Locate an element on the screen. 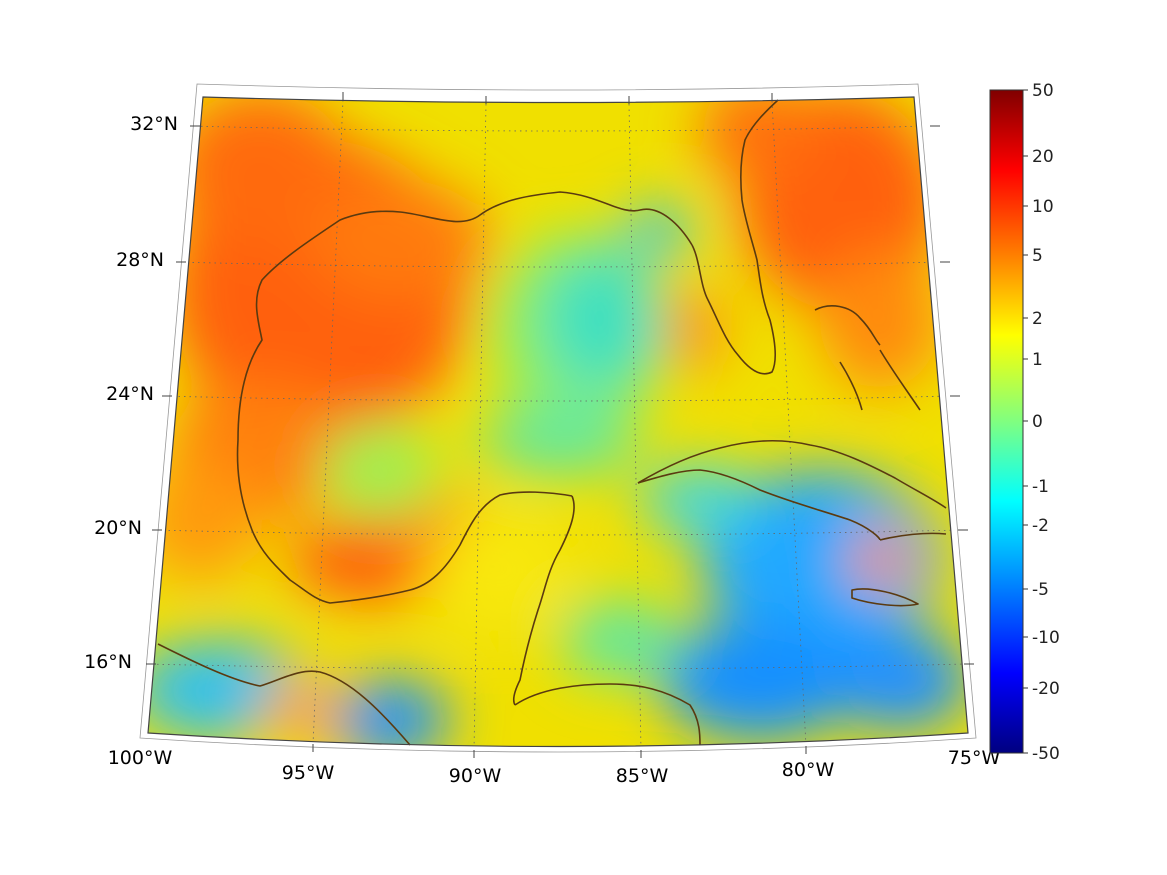 The height and width of the screenshot is (875, 1167). lat-label-16: 16°N is located at coordinates (108, 662).